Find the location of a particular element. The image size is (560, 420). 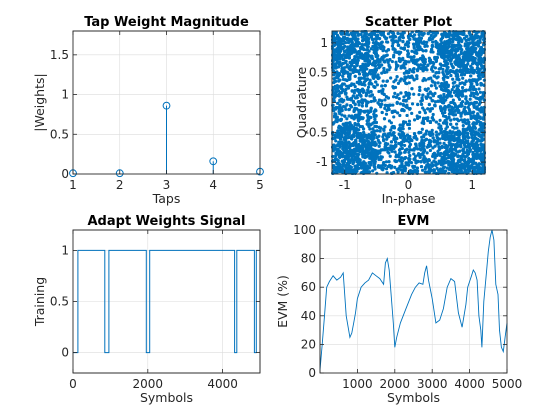

x-tick-label: 3 is located at coordinates (167, 185).